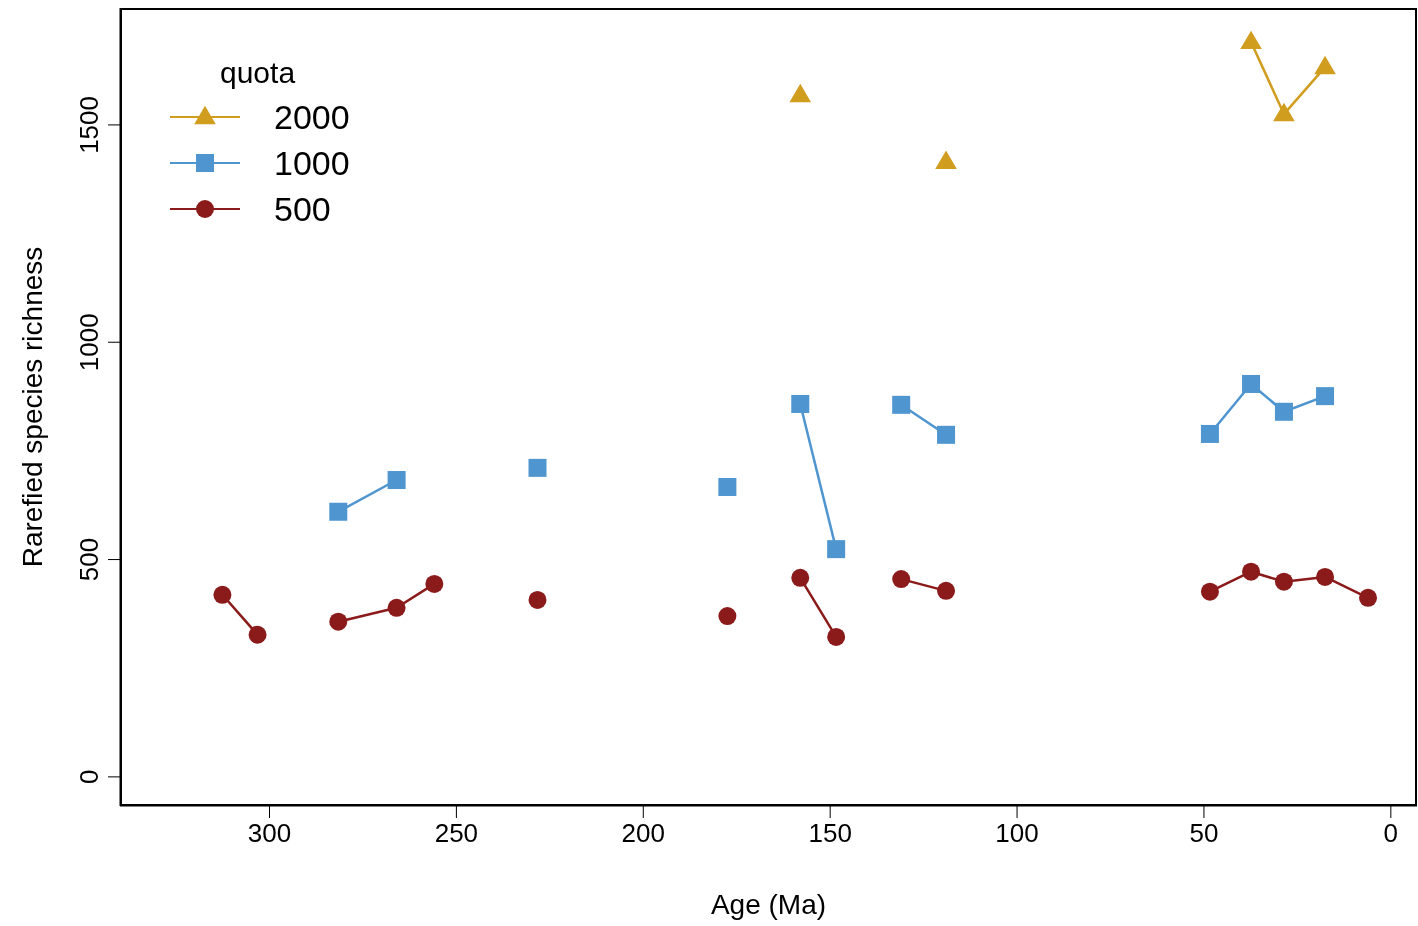 Image resolution: width=1418 pixels, height=926 pixels. I want to click on y-tick-label: 1000, so click(89, 342).